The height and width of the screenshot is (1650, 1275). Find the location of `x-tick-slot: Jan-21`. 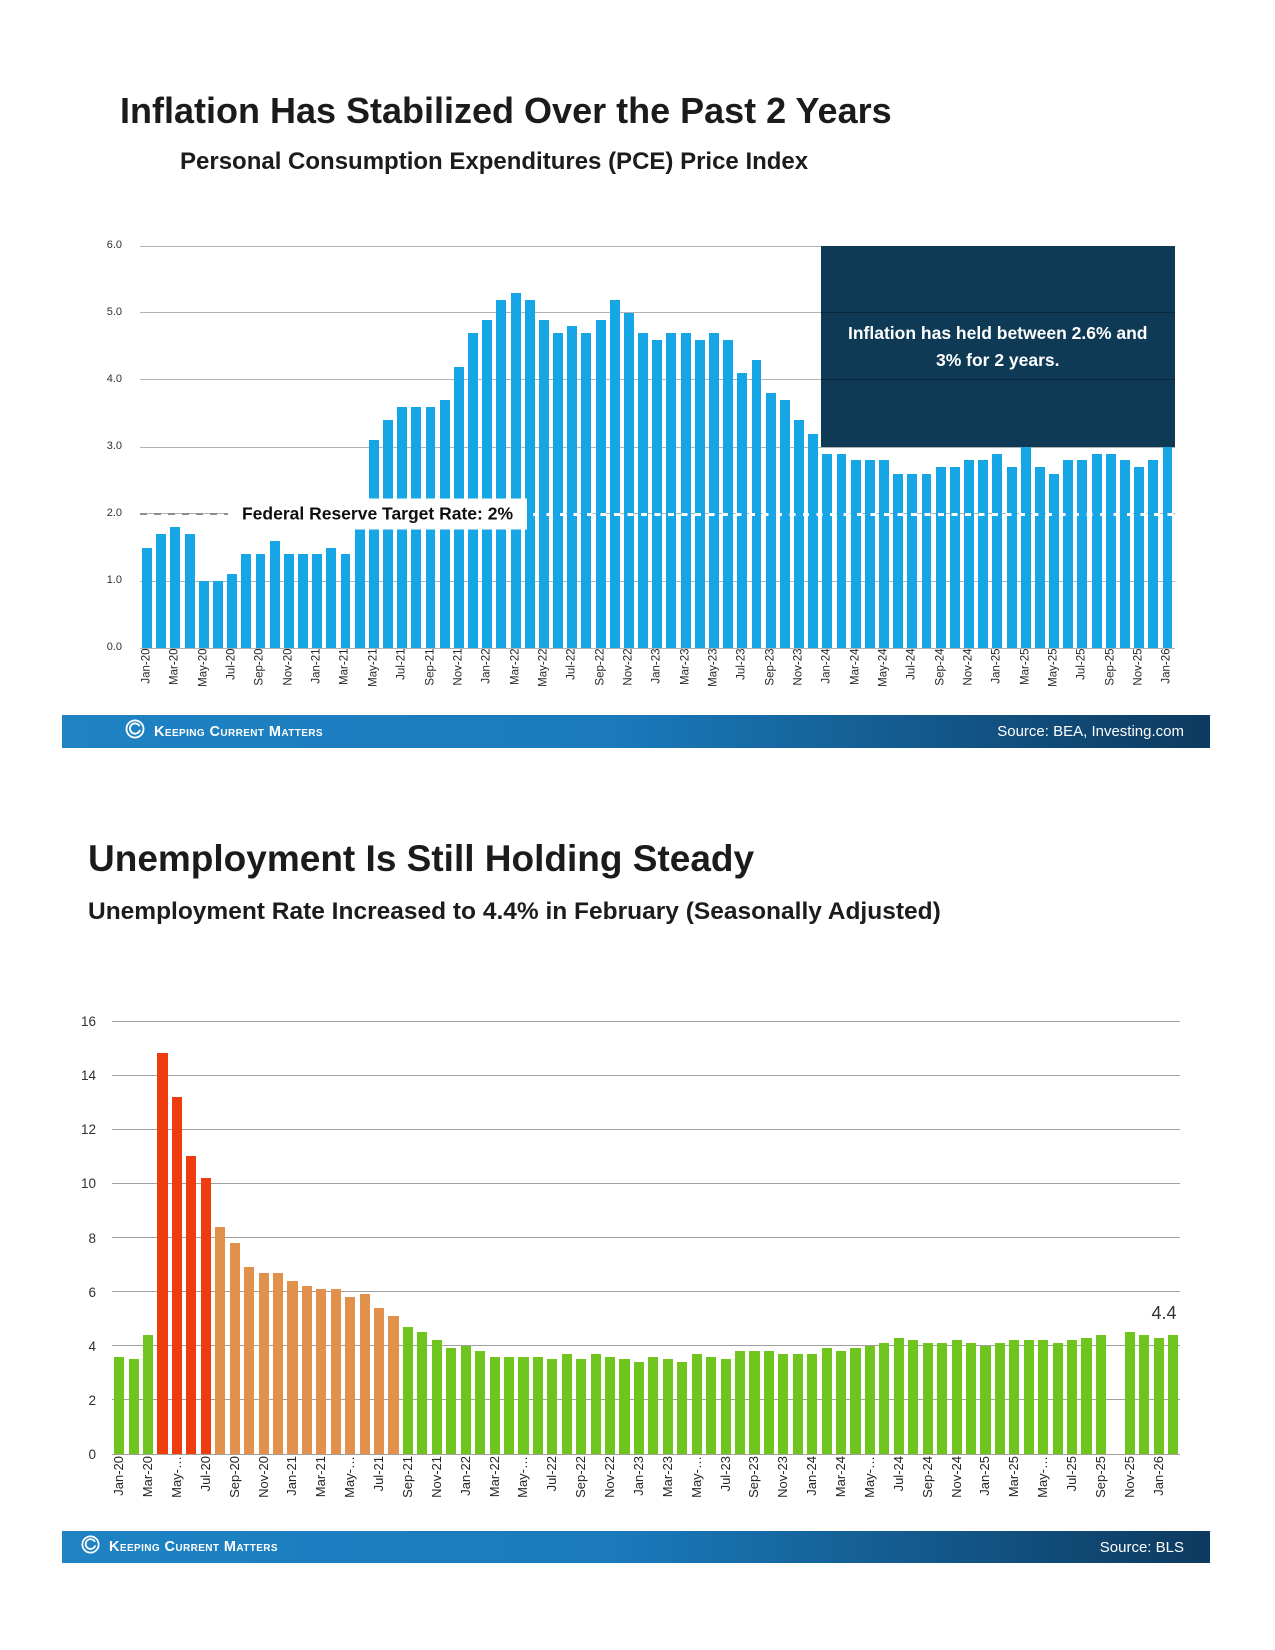

x-tick-slot: Jan-21 is located at coordinates (317, 682).